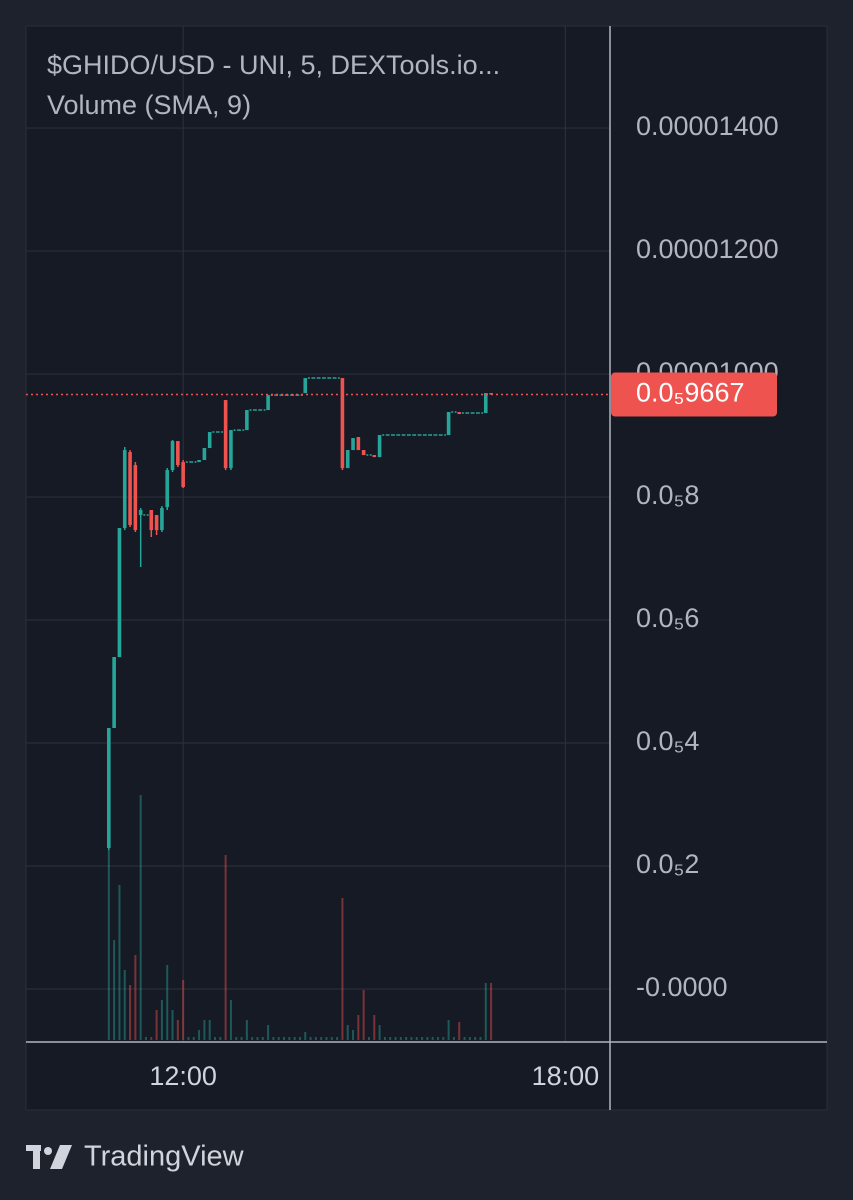 The height and width of the screenshot is (1200, 853). Describe the element at coordinates (183, 1076) in the screenshot. I see `x-tick-label: 12:00` at that location.